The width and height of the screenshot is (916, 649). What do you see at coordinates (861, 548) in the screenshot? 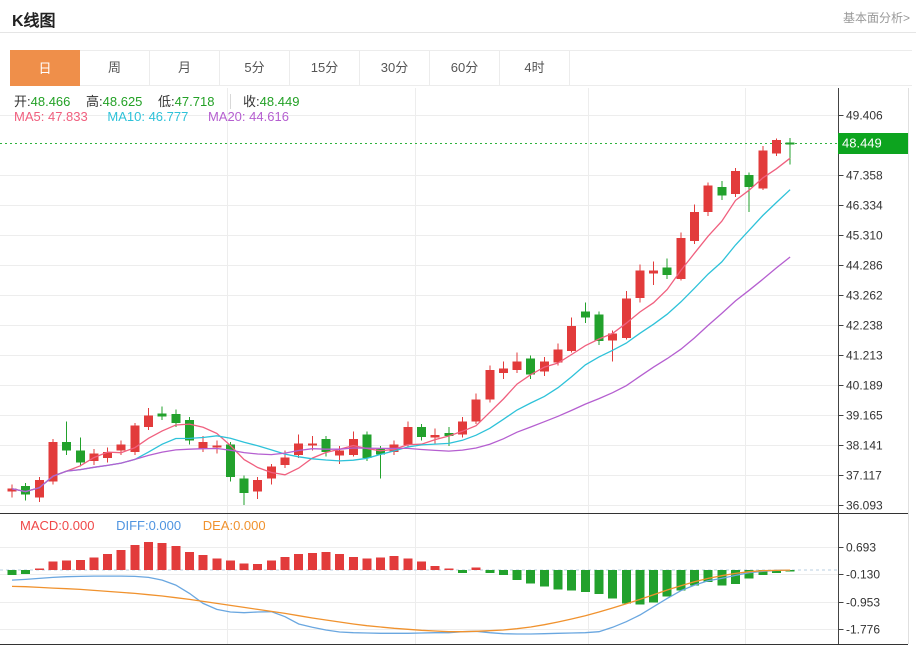
I see `svg-text: 0.693` at bounding box center [861, 548].